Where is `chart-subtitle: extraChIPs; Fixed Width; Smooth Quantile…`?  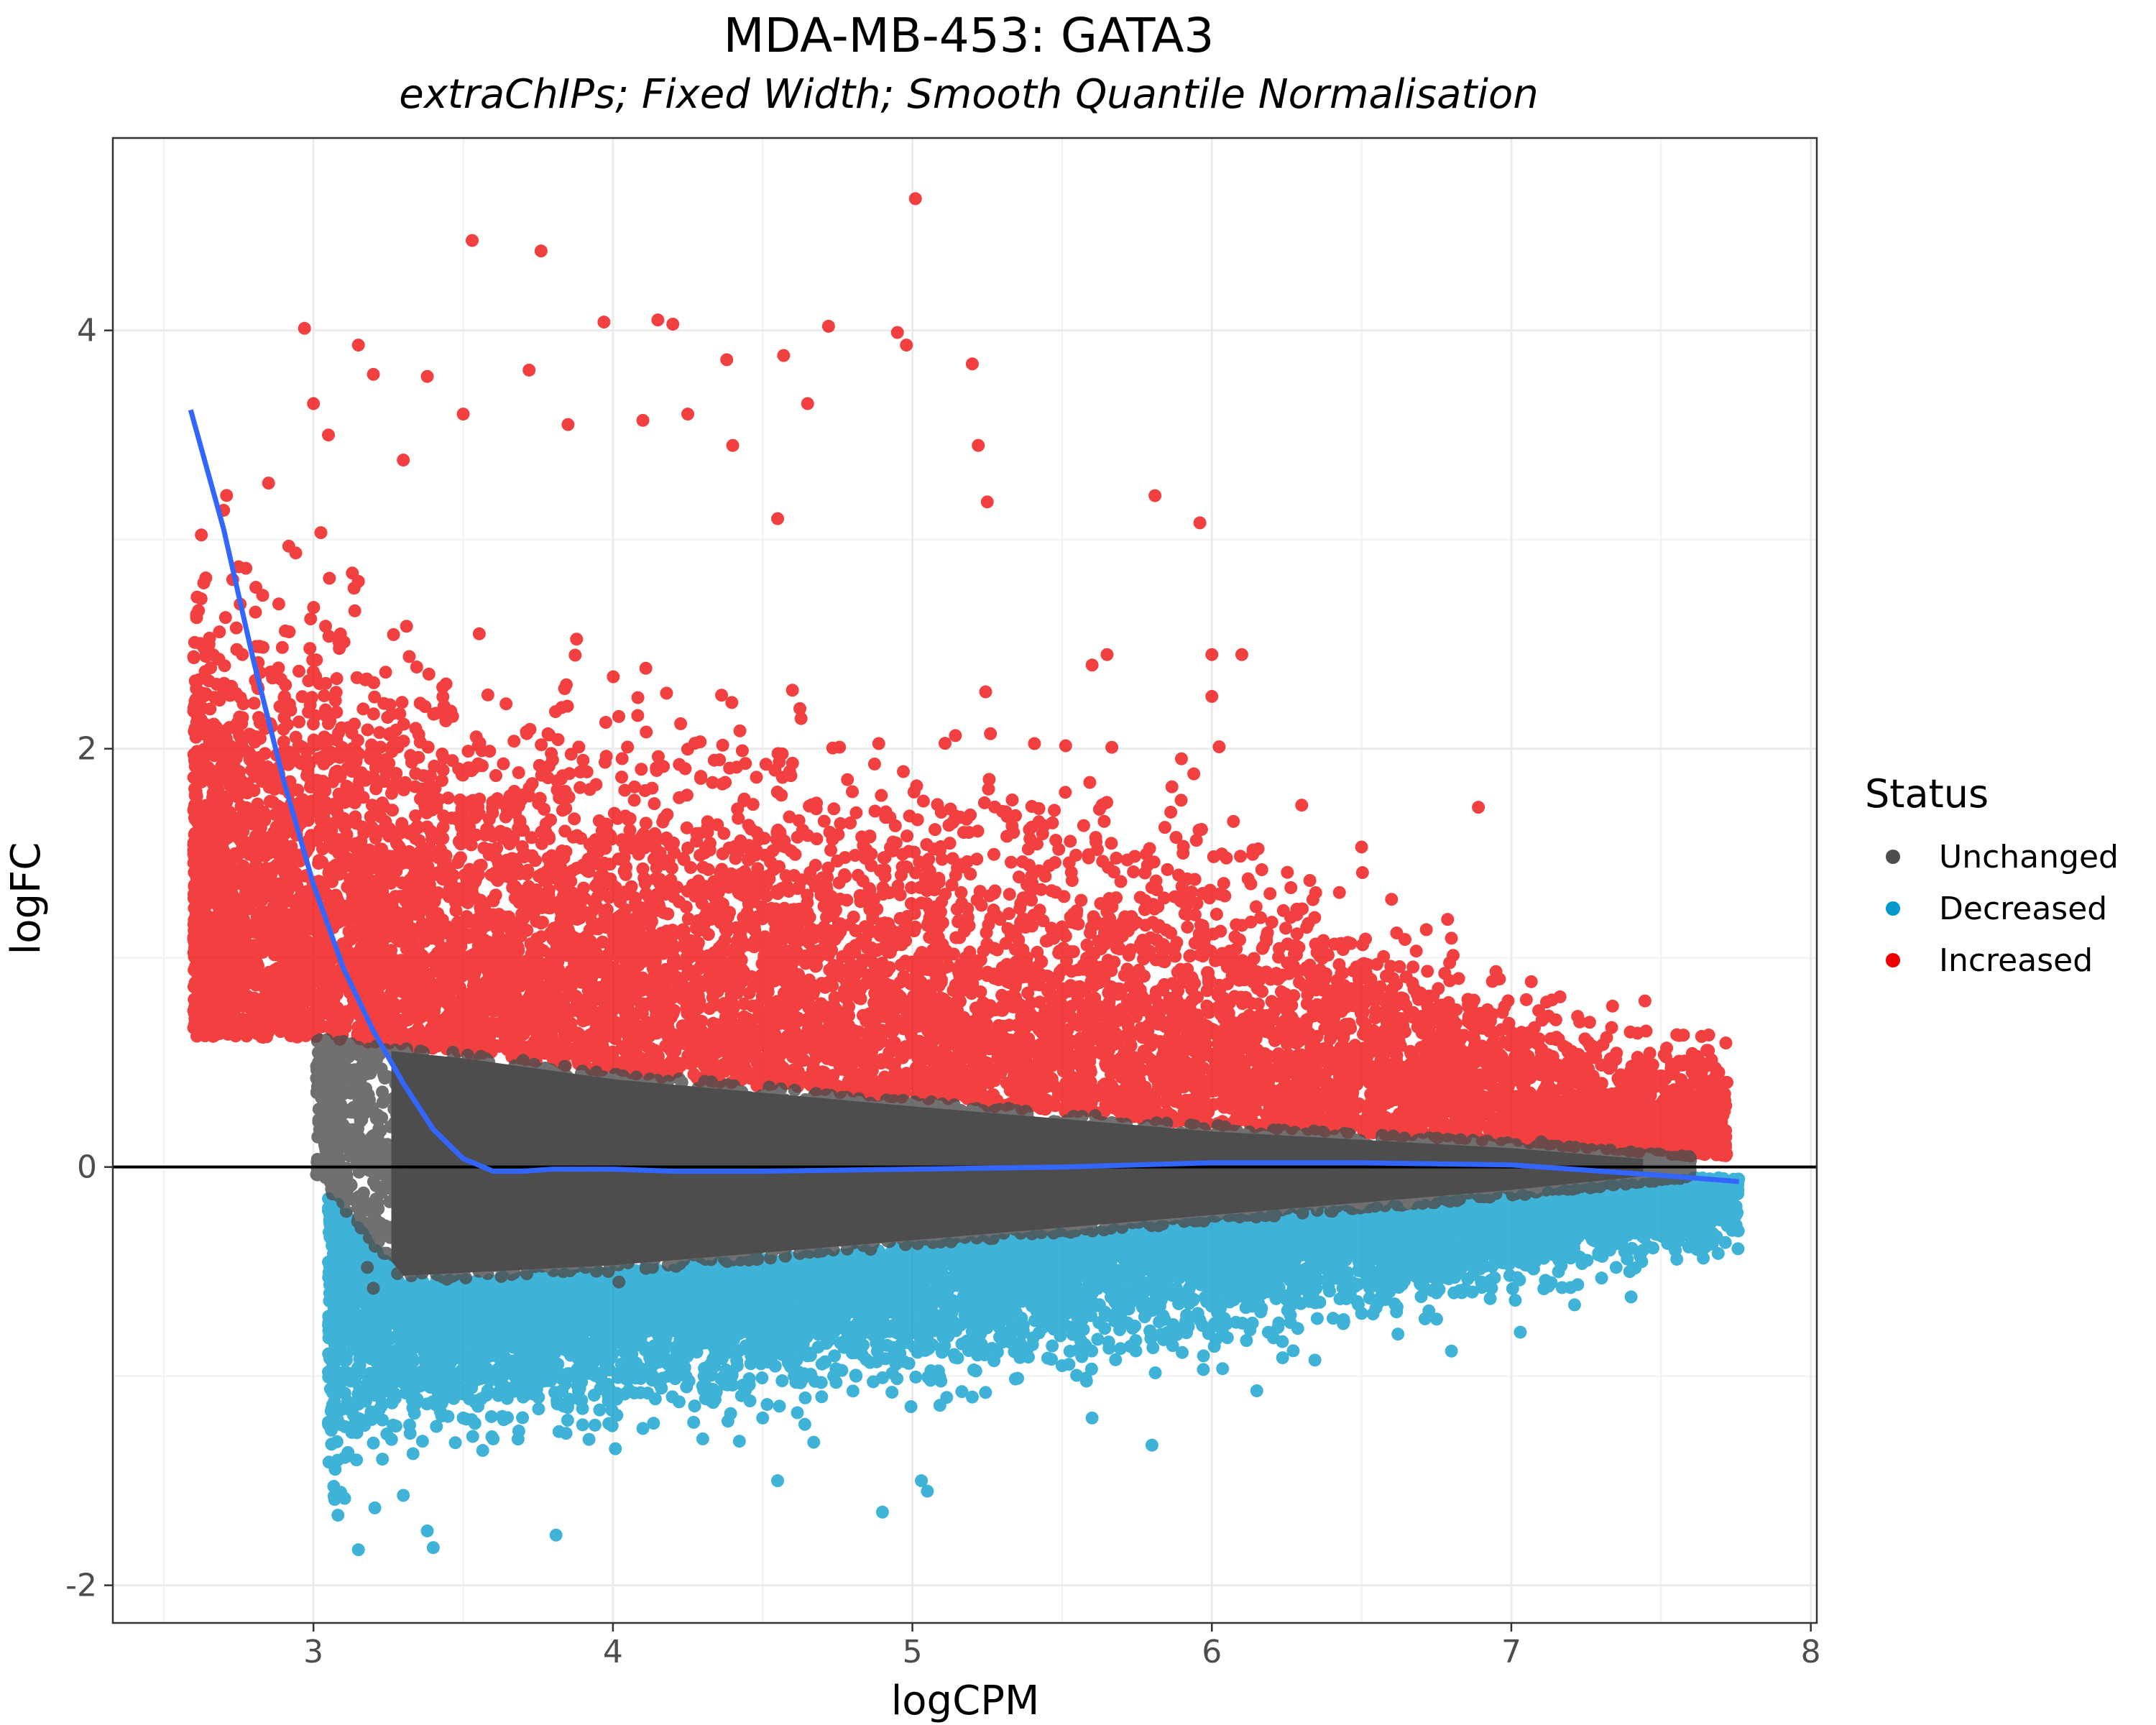
chart-subtitle: extraChIPs; Fixed Width; Smooth Quantile… is located at coordinates (968, 94).